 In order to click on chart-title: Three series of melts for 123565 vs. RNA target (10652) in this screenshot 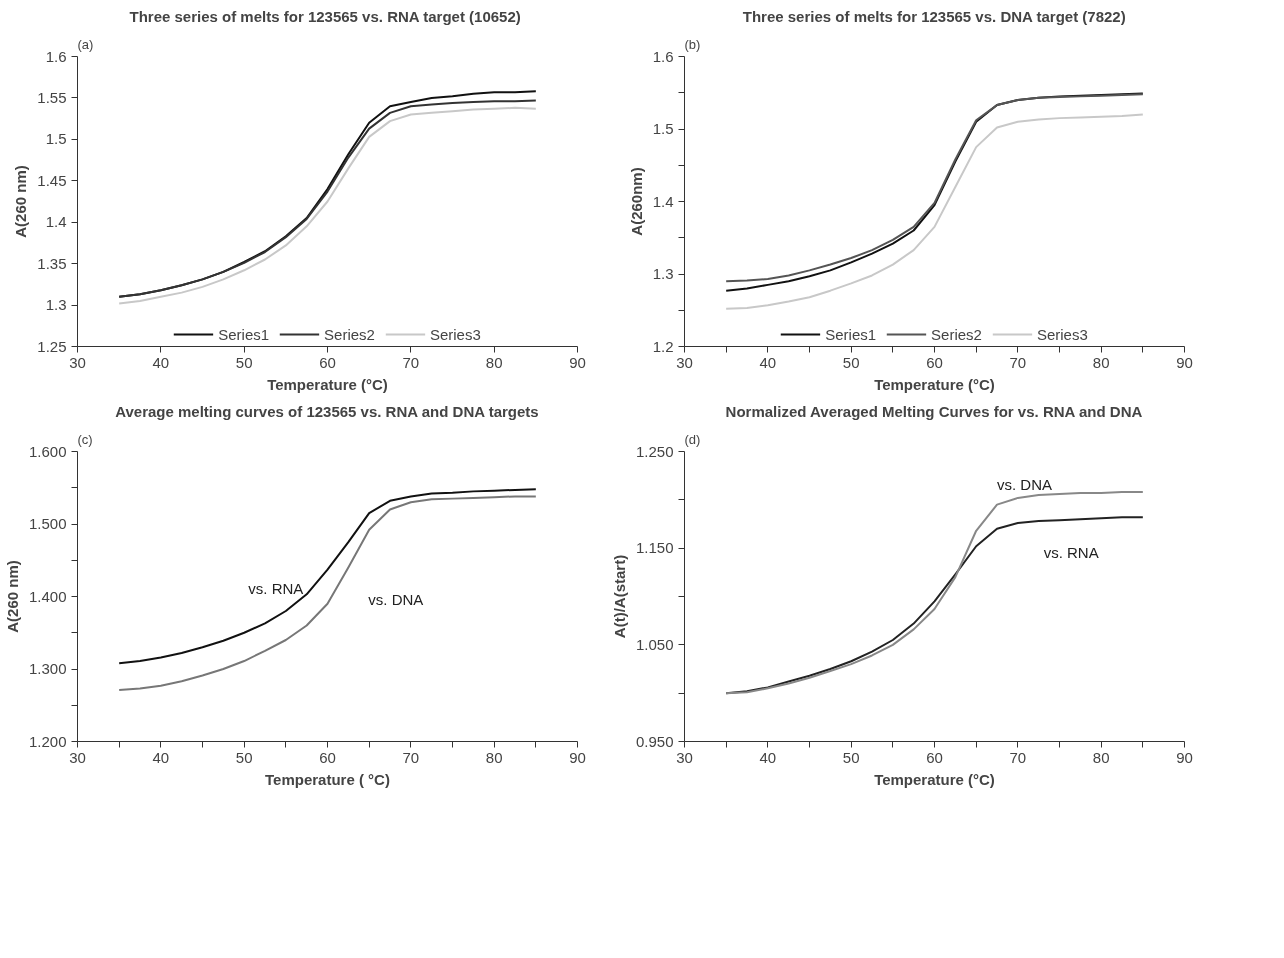, I will do `click(325, 16)`.